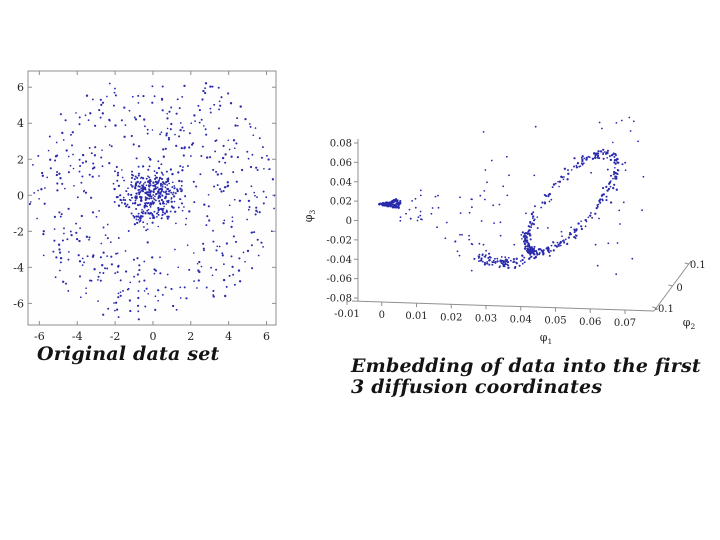 This screenshot has height=540, width=720. Describe the element at coordinates (339, 299) in the screenshot. I see `right-z-tick-label: -0.08` at that location.